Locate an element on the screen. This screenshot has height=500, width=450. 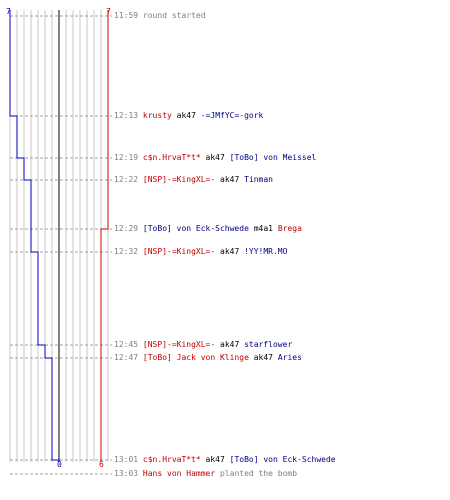
event-text: Hans von Hammer is located at coordinates (179, 473).